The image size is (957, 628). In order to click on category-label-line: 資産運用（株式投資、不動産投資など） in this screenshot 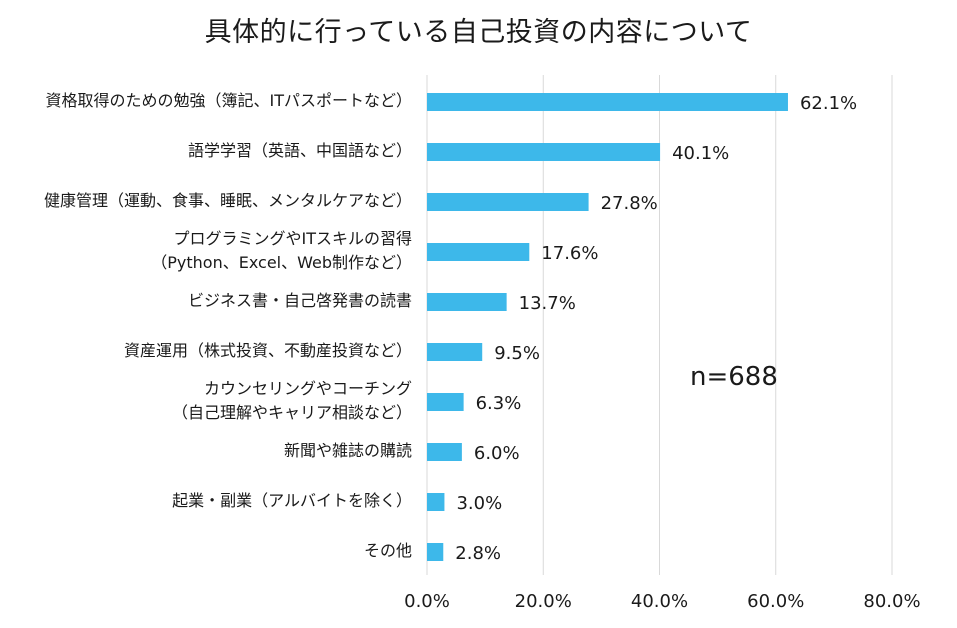, I will do `click(267, 350)`.